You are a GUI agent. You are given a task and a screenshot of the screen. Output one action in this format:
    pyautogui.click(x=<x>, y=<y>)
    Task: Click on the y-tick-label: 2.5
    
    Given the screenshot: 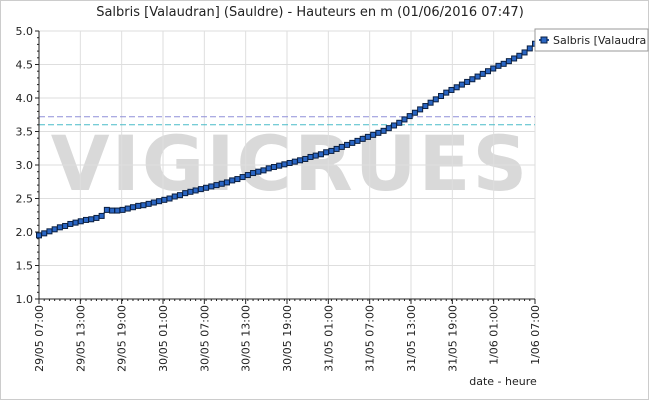 What is the action you would take?
    pyautogui.click(x=25, y=199)
    